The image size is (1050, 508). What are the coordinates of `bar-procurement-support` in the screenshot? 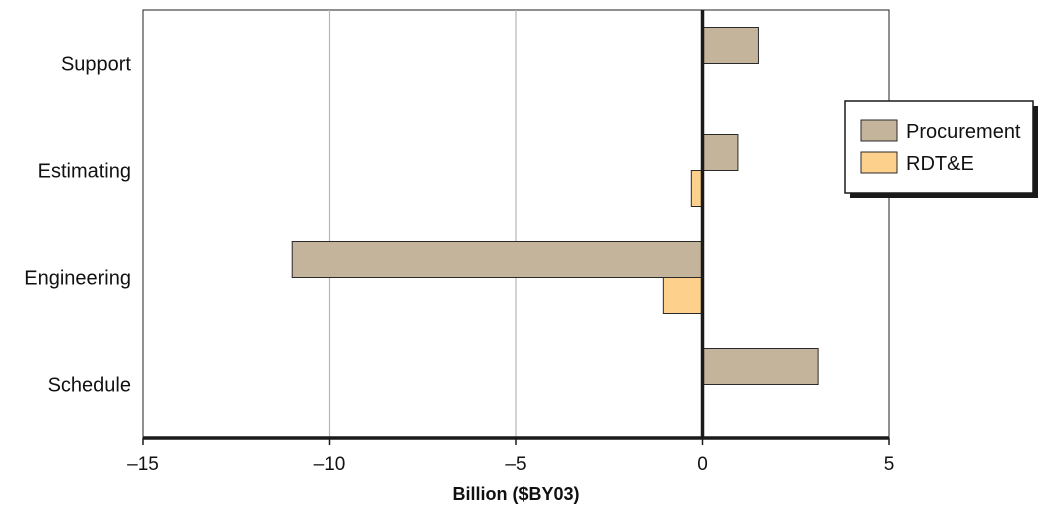 It's located at (730, 45).